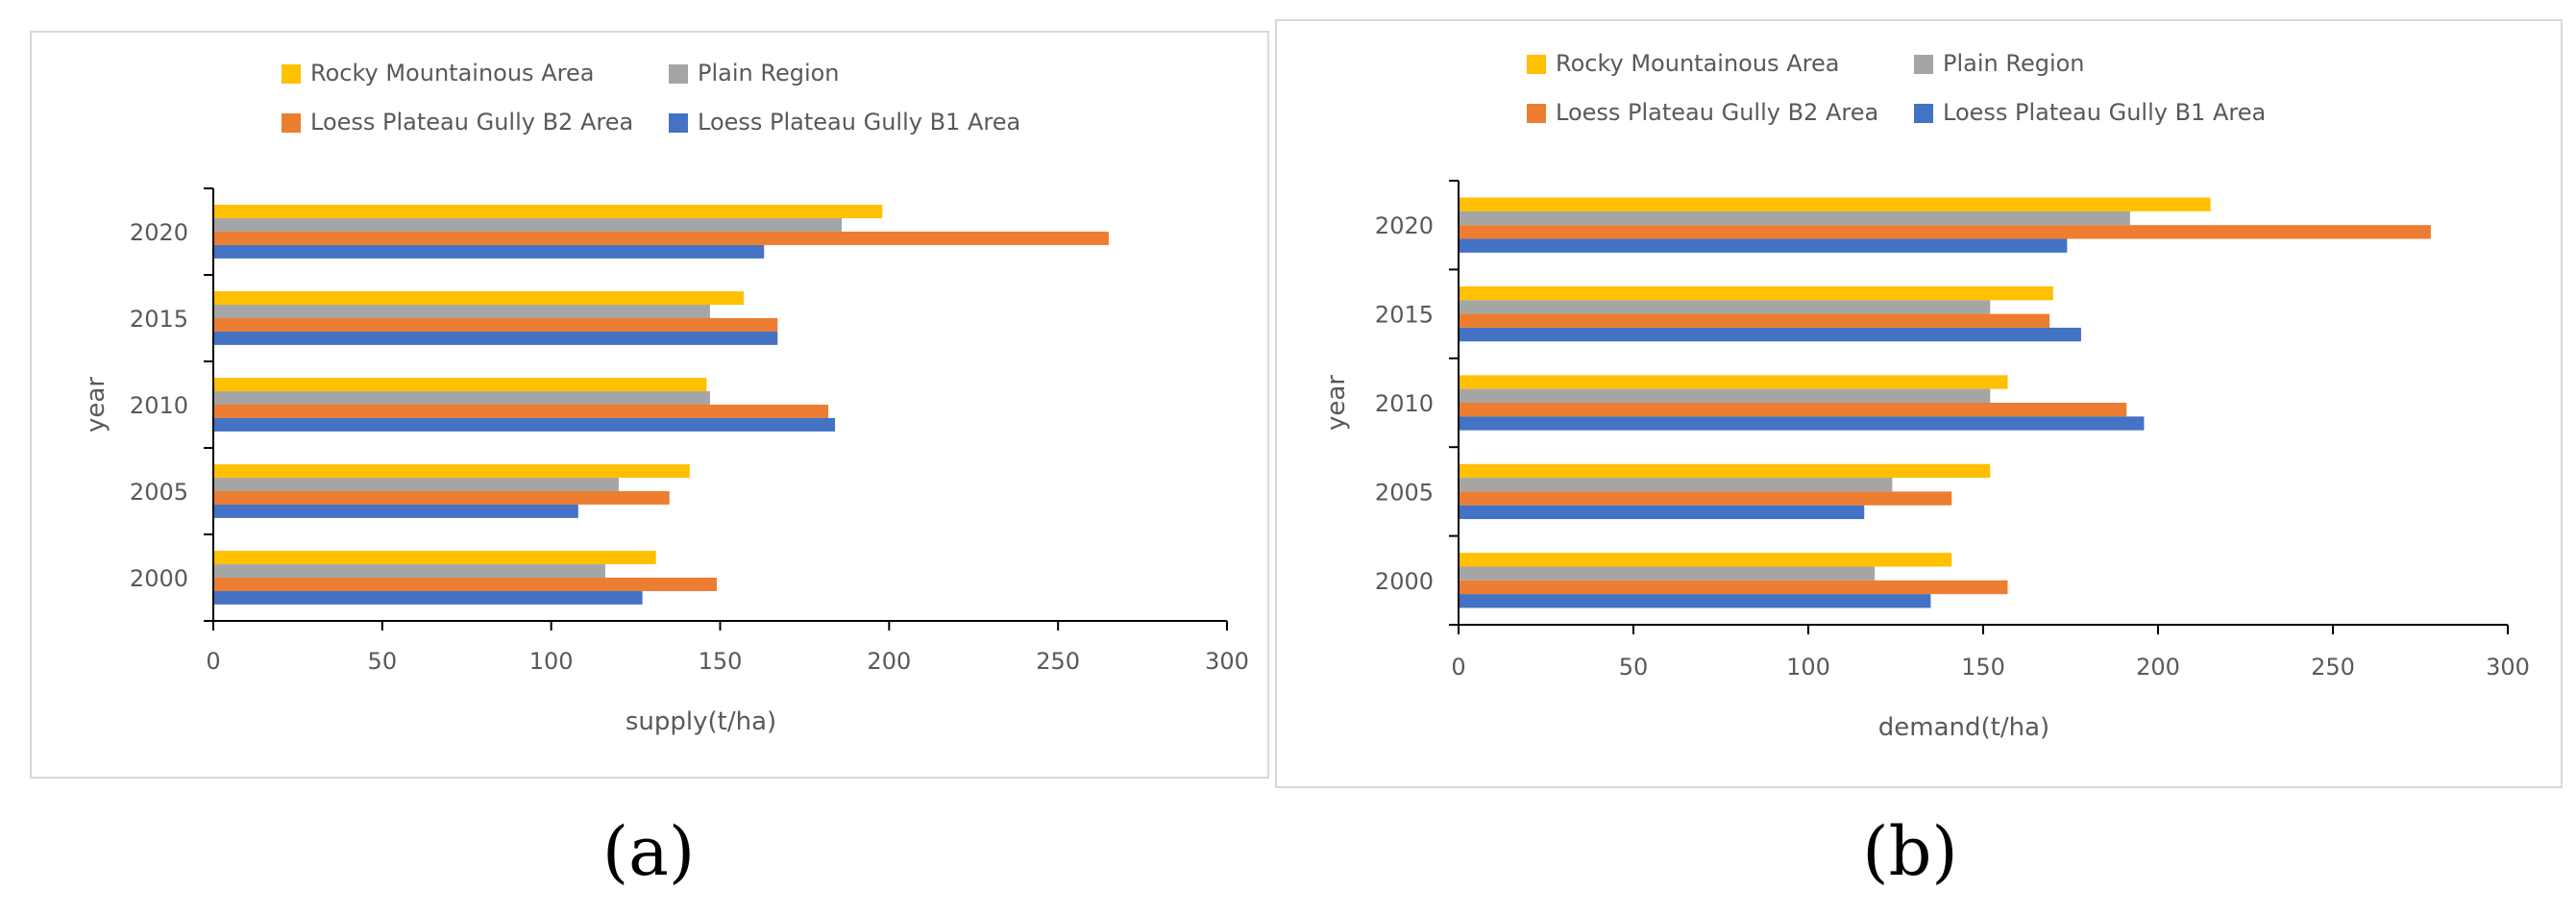 The height and width of the screenshot is (916, 2576). Describe the element at coordinates (648, 851) in the screenshot. I see `panel-label-a: (a)` at that location.